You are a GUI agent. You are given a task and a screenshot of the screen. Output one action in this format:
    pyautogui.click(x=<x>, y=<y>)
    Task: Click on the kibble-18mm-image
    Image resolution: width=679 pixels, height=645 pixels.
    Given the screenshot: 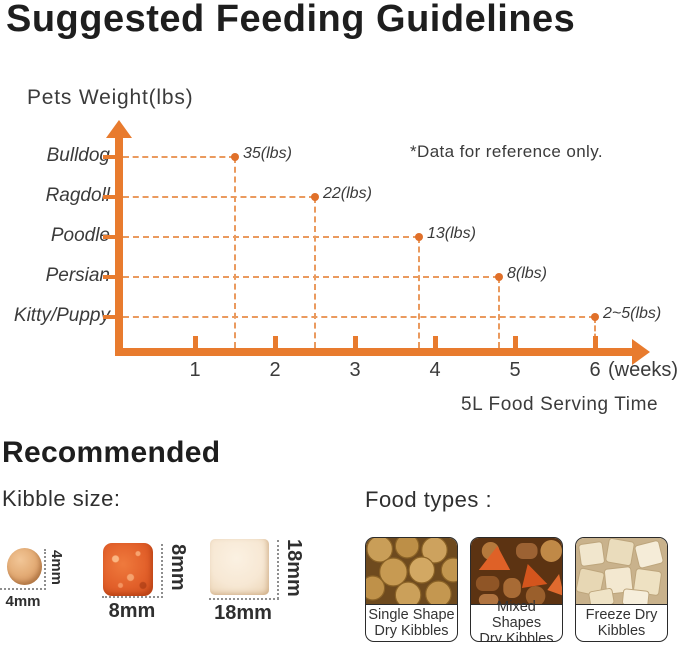 What is the action you would take?
    pyautogui.click(x=239, y=567)
    